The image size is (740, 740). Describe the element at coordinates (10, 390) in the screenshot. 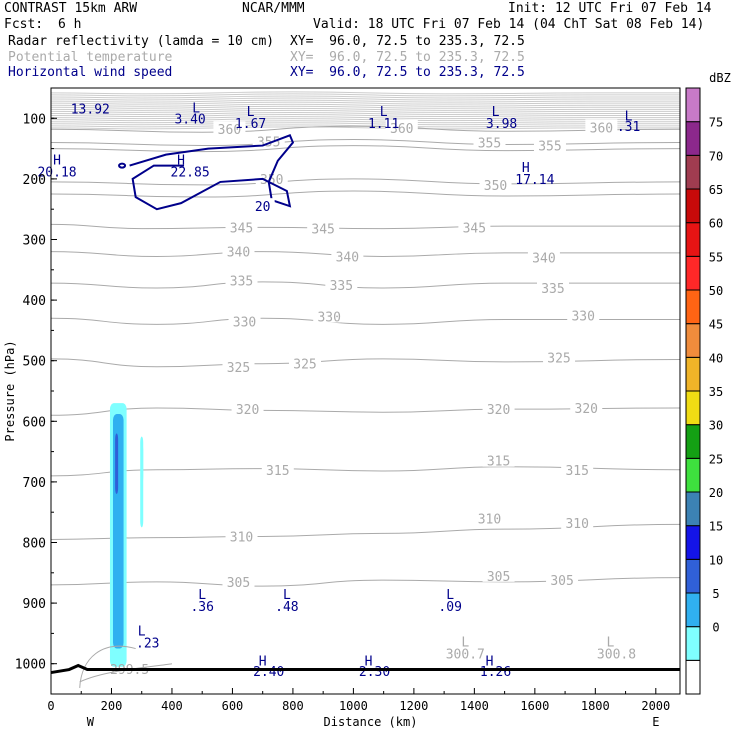

I see `y-axis-label: Pressure (hPa)` at that location.